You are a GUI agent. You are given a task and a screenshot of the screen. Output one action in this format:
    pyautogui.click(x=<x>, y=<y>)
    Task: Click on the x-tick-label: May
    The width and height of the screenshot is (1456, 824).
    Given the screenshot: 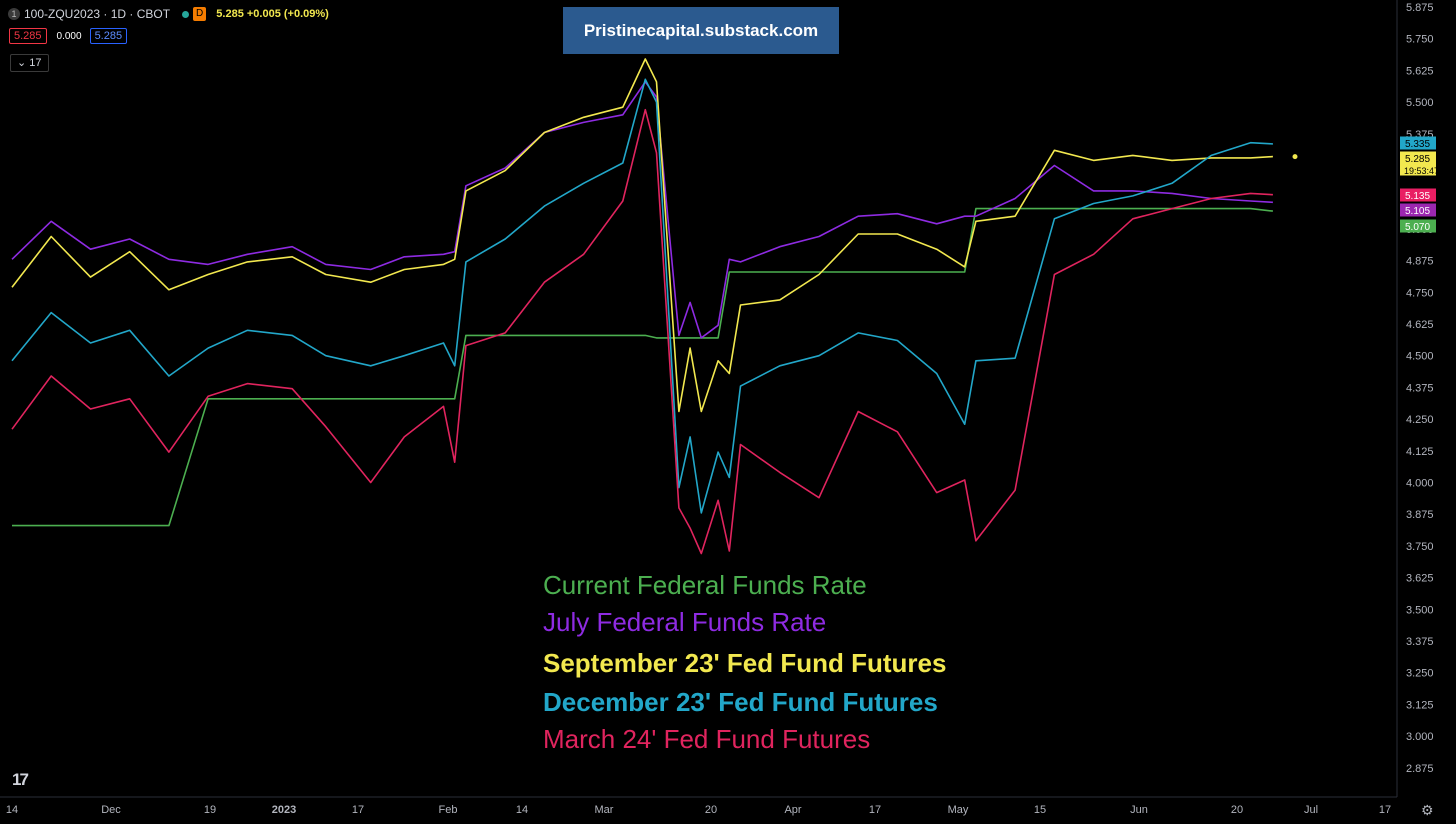 What is the action you would take?
    pyautogui.click(x=958, y=810)
    